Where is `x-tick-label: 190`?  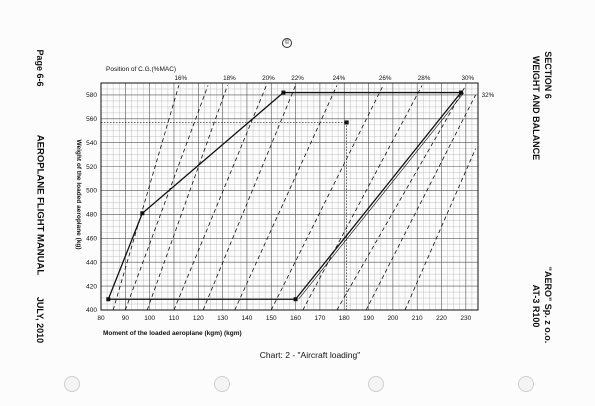
x-tick-label: 190 is located at coordinates (368, 318).